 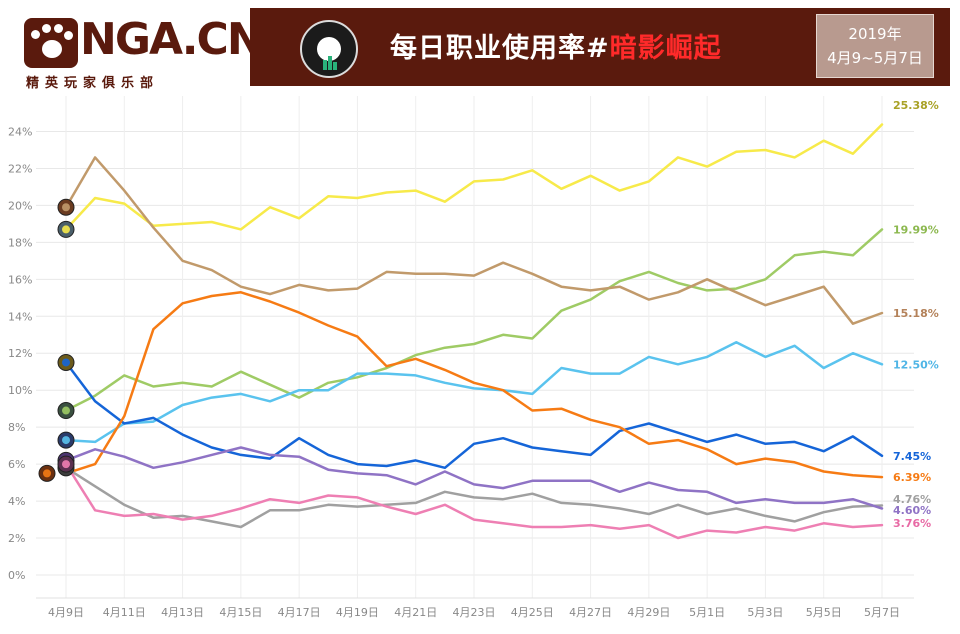 What do you see at coordinates (16, 464) in the screenshot?
I see `y-tick-label: 6%` at bounding box center [16, 464].